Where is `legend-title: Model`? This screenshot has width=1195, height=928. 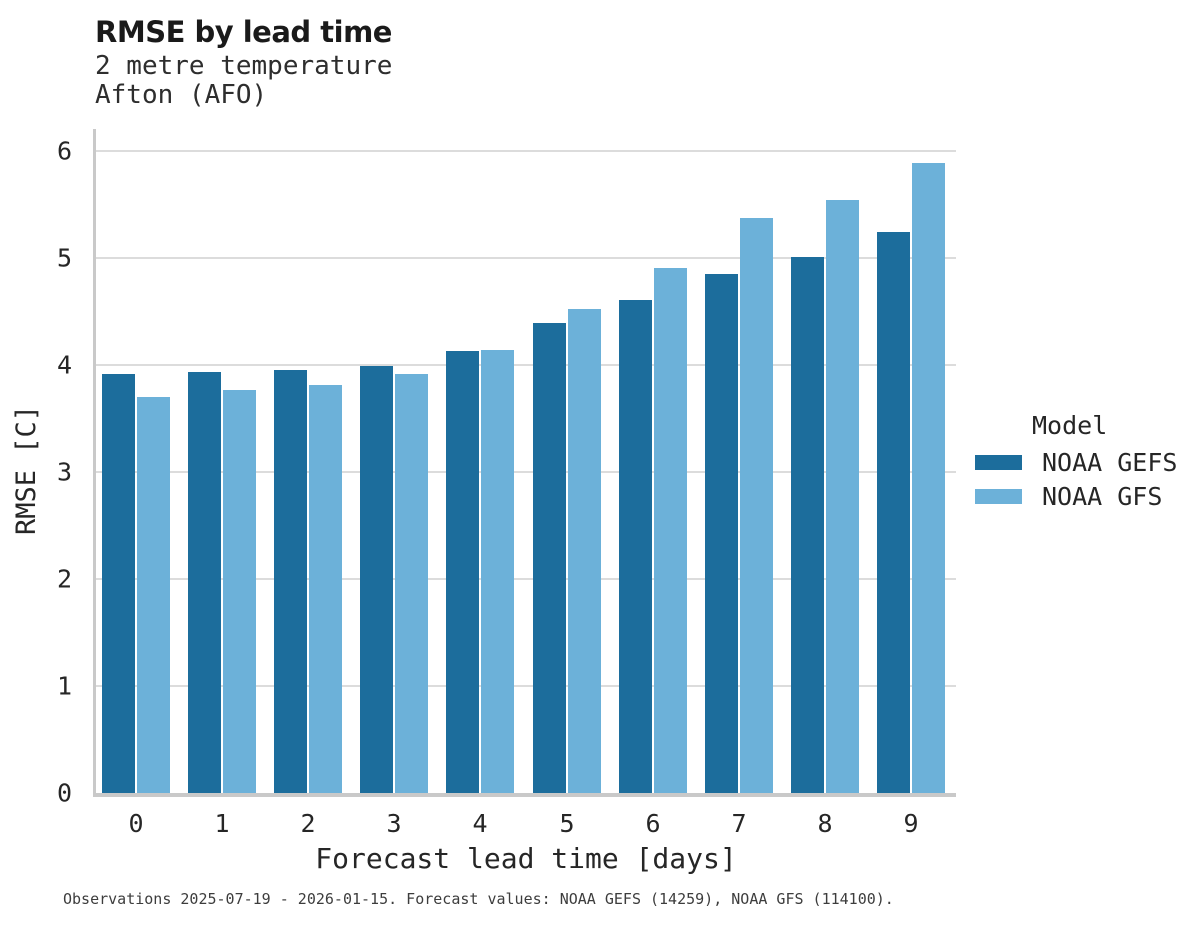
legend-title: Model is located at coordinates (1070, 425).